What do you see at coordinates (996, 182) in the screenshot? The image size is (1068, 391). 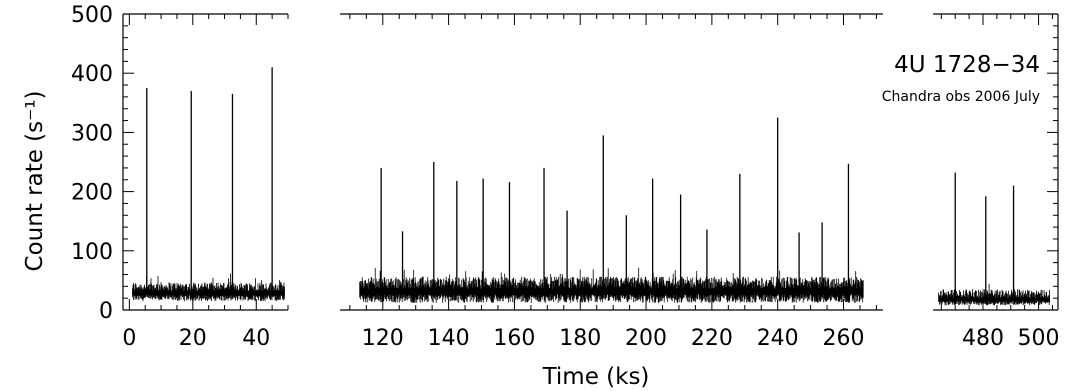 I see `panel-3: 480 500` at bounding box center [996, 182].